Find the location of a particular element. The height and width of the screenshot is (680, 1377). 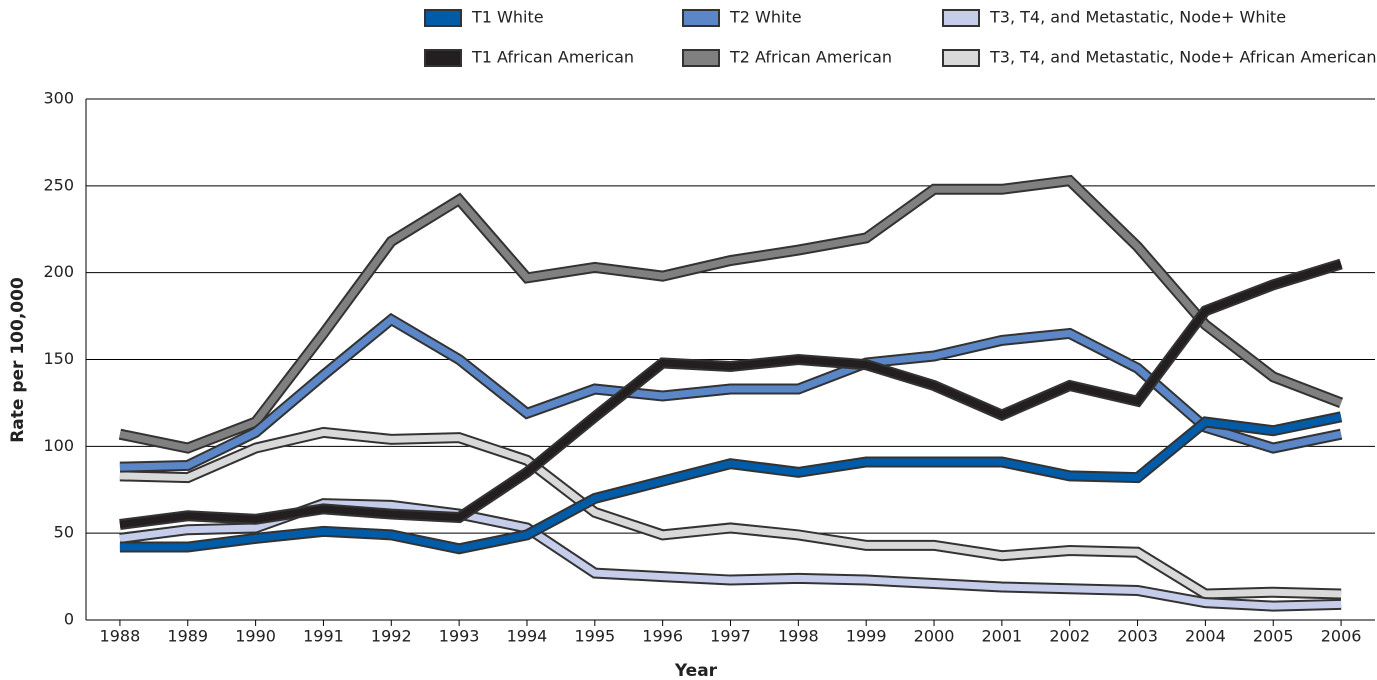

y-tick-label: 50 is located at coordinates (64, 532).